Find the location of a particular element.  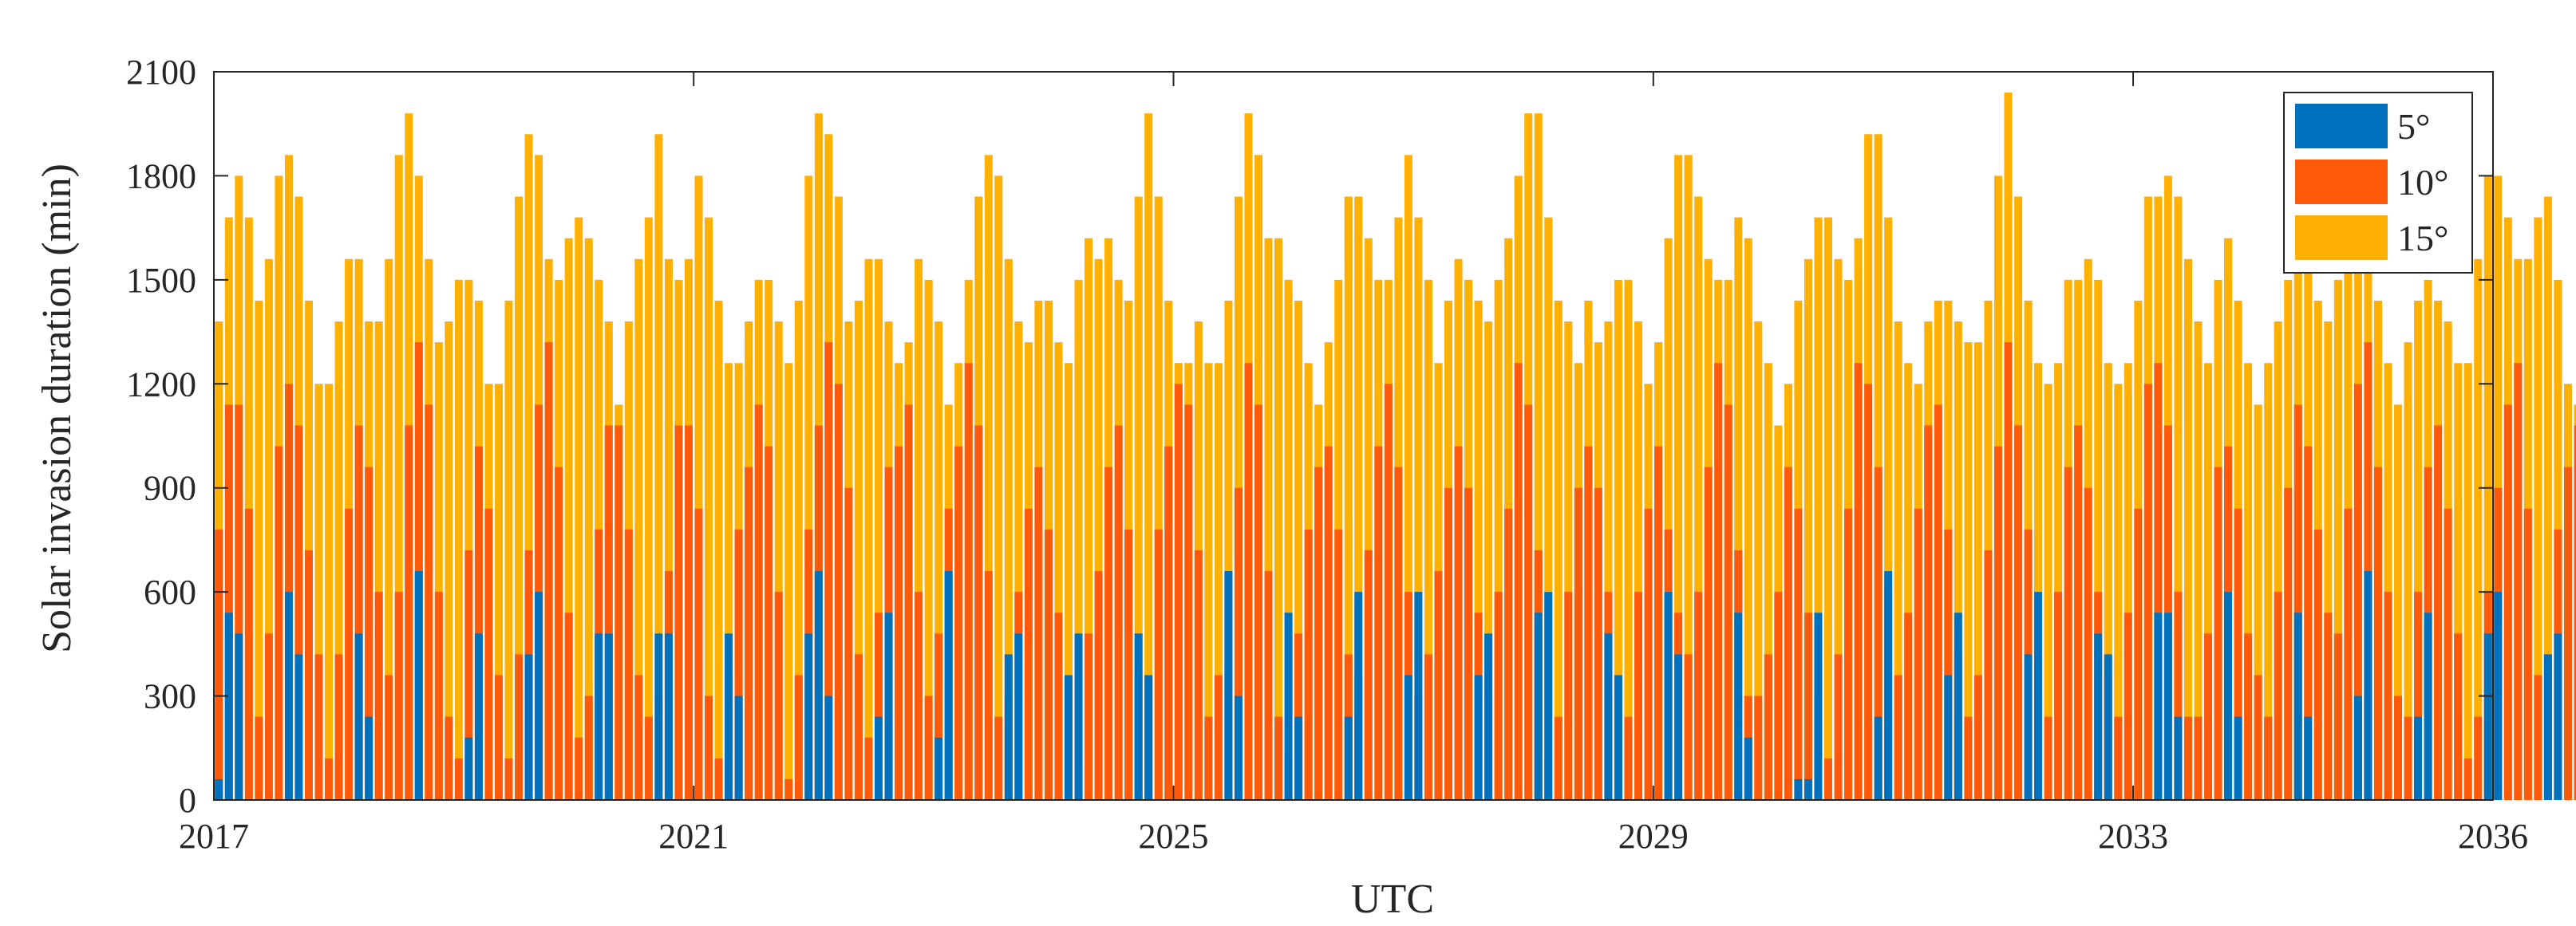

y-axis-title: Solar invasion duration (min) is located at coordinates (57, 409).